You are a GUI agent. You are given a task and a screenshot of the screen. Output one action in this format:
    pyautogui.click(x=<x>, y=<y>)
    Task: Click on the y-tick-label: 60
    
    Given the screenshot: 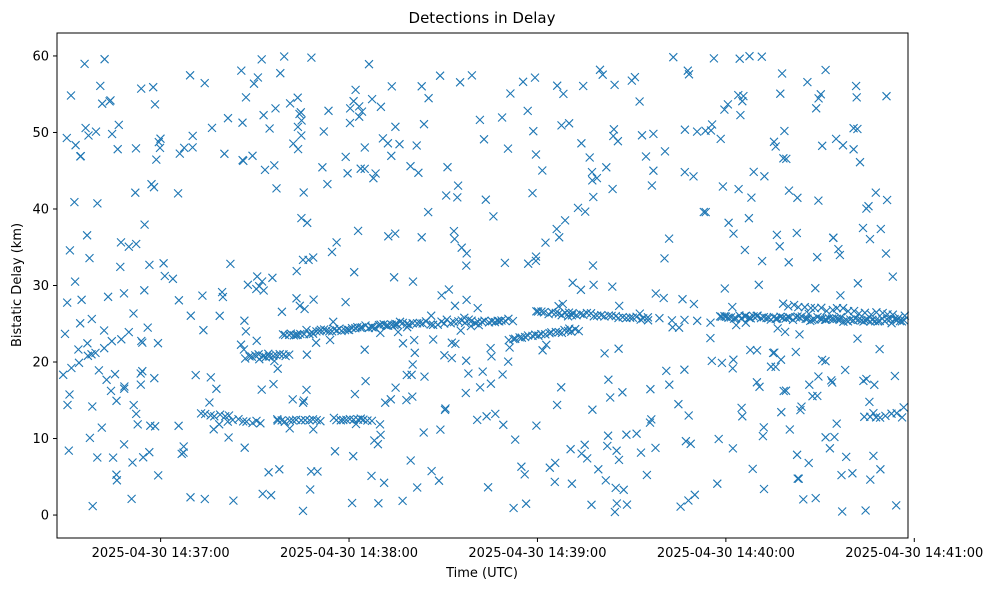 What is the action you would take?
    pyautogui.click(x=40, y=56)
    